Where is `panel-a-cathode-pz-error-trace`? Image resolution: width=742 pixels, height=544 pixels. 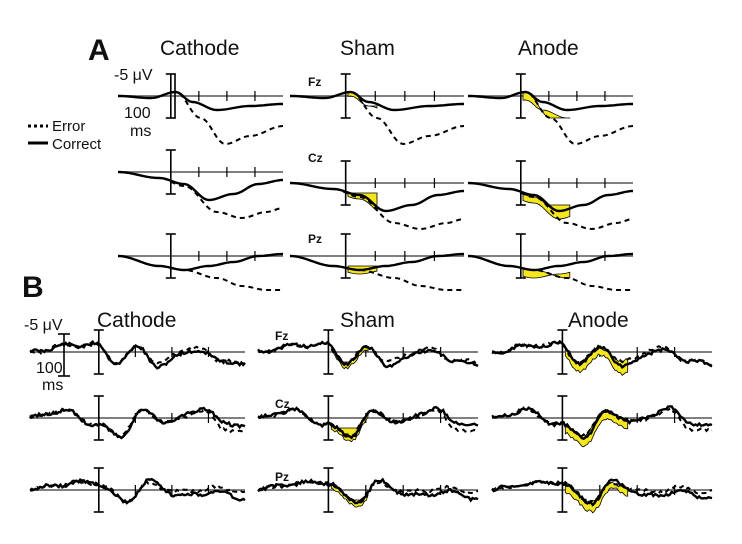 panel-a-cathode-pz-error-trace is located at coordinates (200, 273).